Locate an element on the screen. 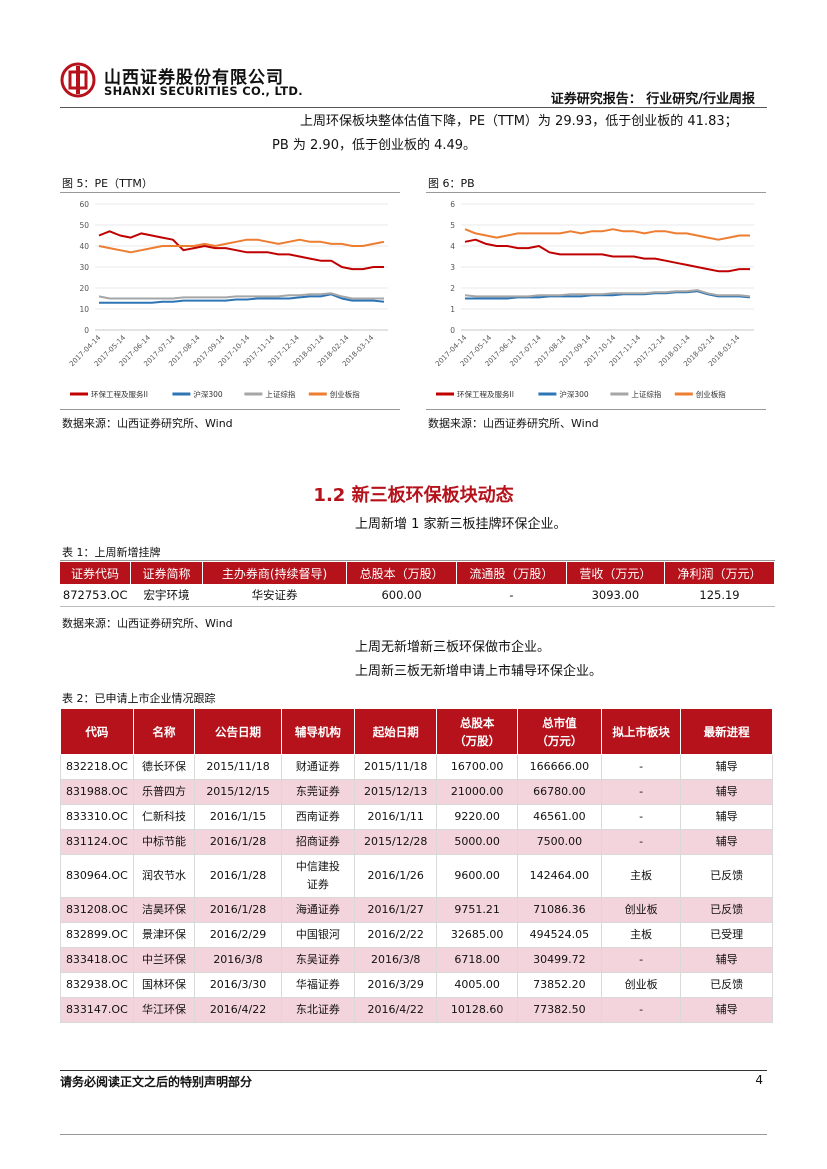 This screenshot has height=1169, width=827. company-name-en: SHANXI SECURITIES CO., LTD. is located at coordinates (203, 91).